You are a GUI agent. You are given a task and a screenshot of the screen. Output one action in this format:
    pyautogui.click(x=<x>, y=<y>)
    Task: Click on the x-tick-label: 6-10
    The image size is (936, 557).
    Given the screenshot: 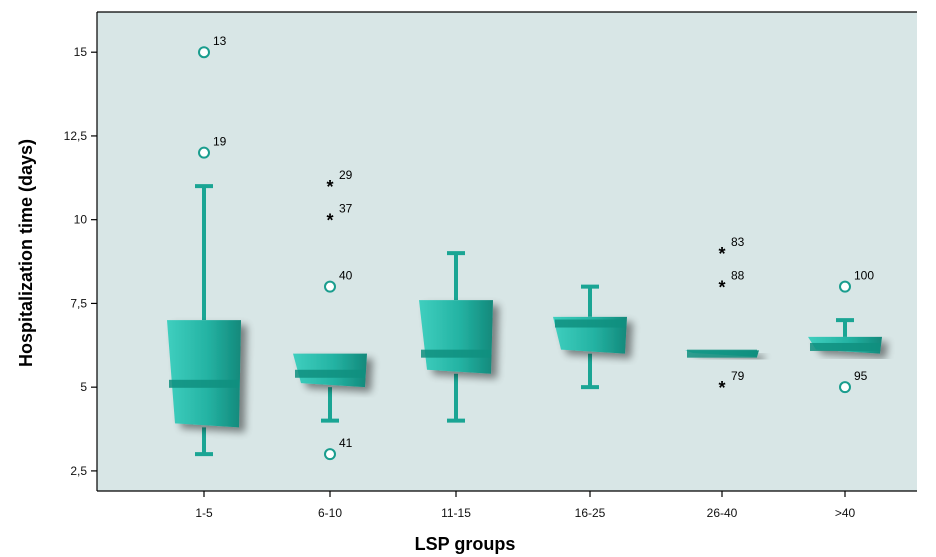 What is the action you would take?
    pyautogui.click(x=330, y=513)
    